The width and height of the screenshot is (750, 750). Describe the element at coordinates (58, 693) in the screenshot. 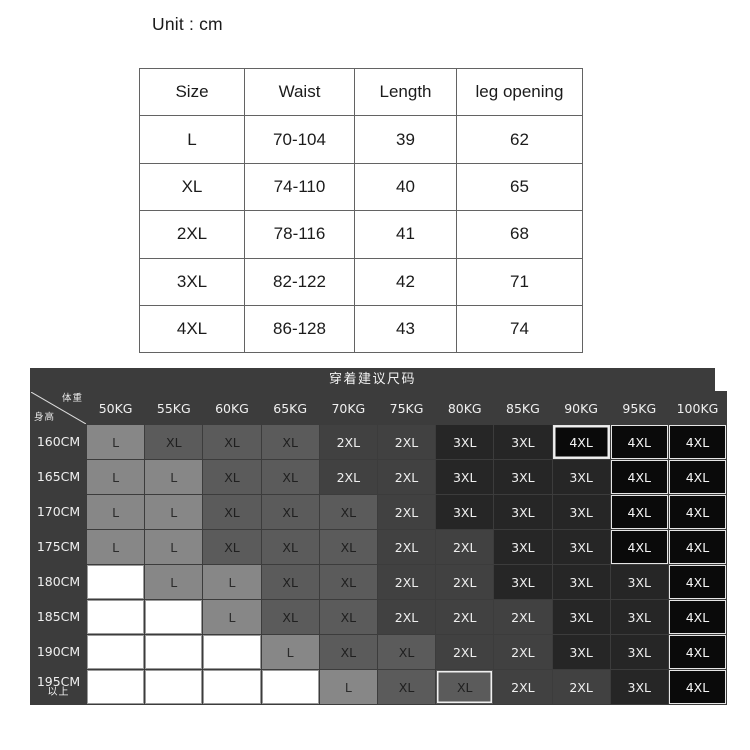

I see `height-header-suffix: 以上` at that location.